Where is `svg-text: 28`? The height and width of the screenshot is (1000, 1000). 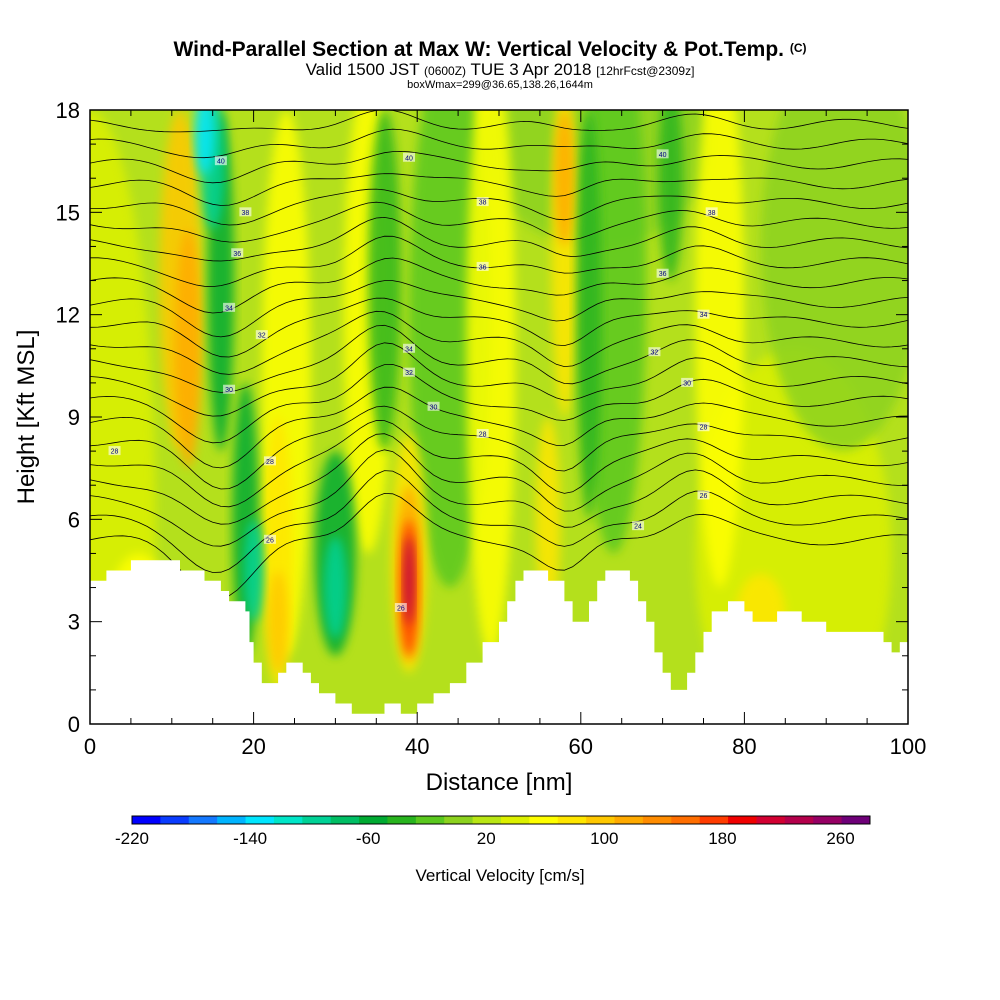
svg-text: 28 is located at coordinates (115, 452).